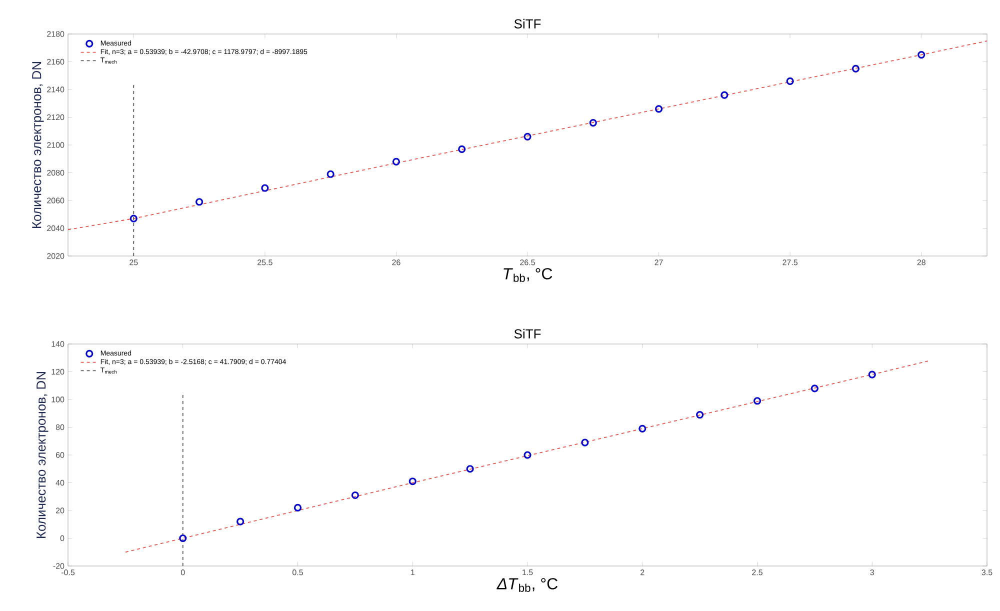 The width and height of the screenshot is (1000, 611). What do you see at coordinates (58, 566) in the screenshot?
I see `y-tick-label: -20` at bounding box center [58, 566].